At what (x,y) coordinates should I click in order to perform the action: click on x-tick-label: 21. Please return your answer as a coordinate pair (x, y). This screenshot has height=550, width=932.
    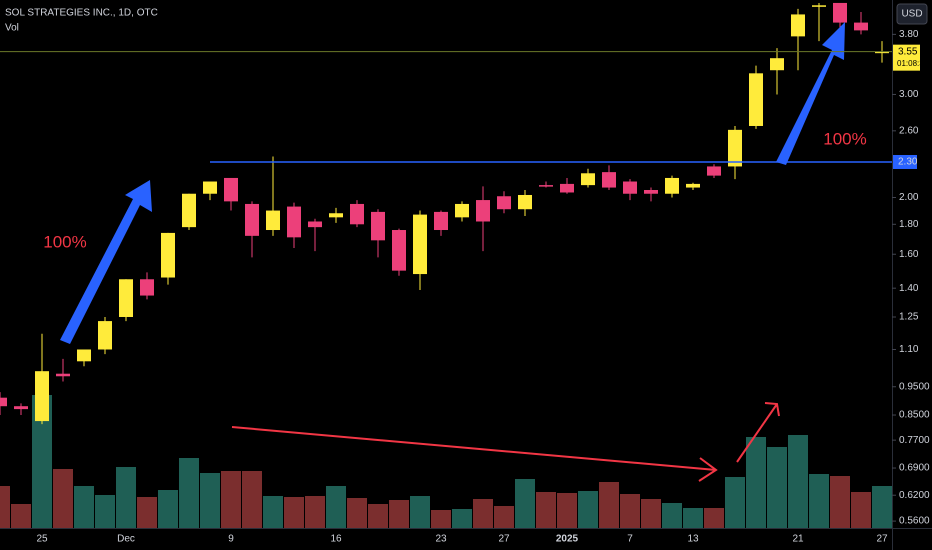
    Looking at the image, I should click on (798, 539).